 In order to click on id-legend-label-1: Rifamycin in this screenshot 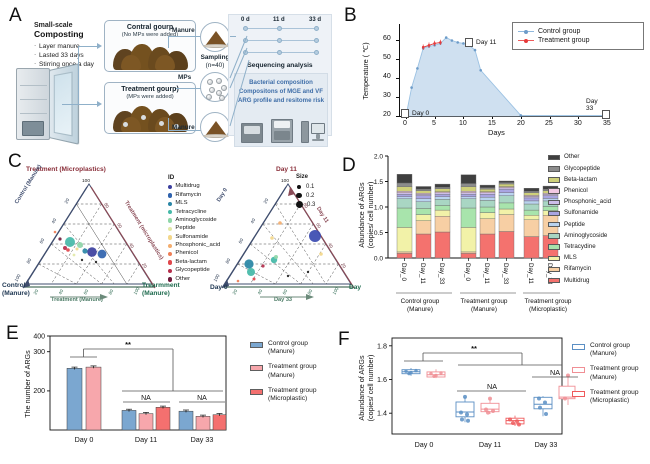, I will do `click(188, 194)`.